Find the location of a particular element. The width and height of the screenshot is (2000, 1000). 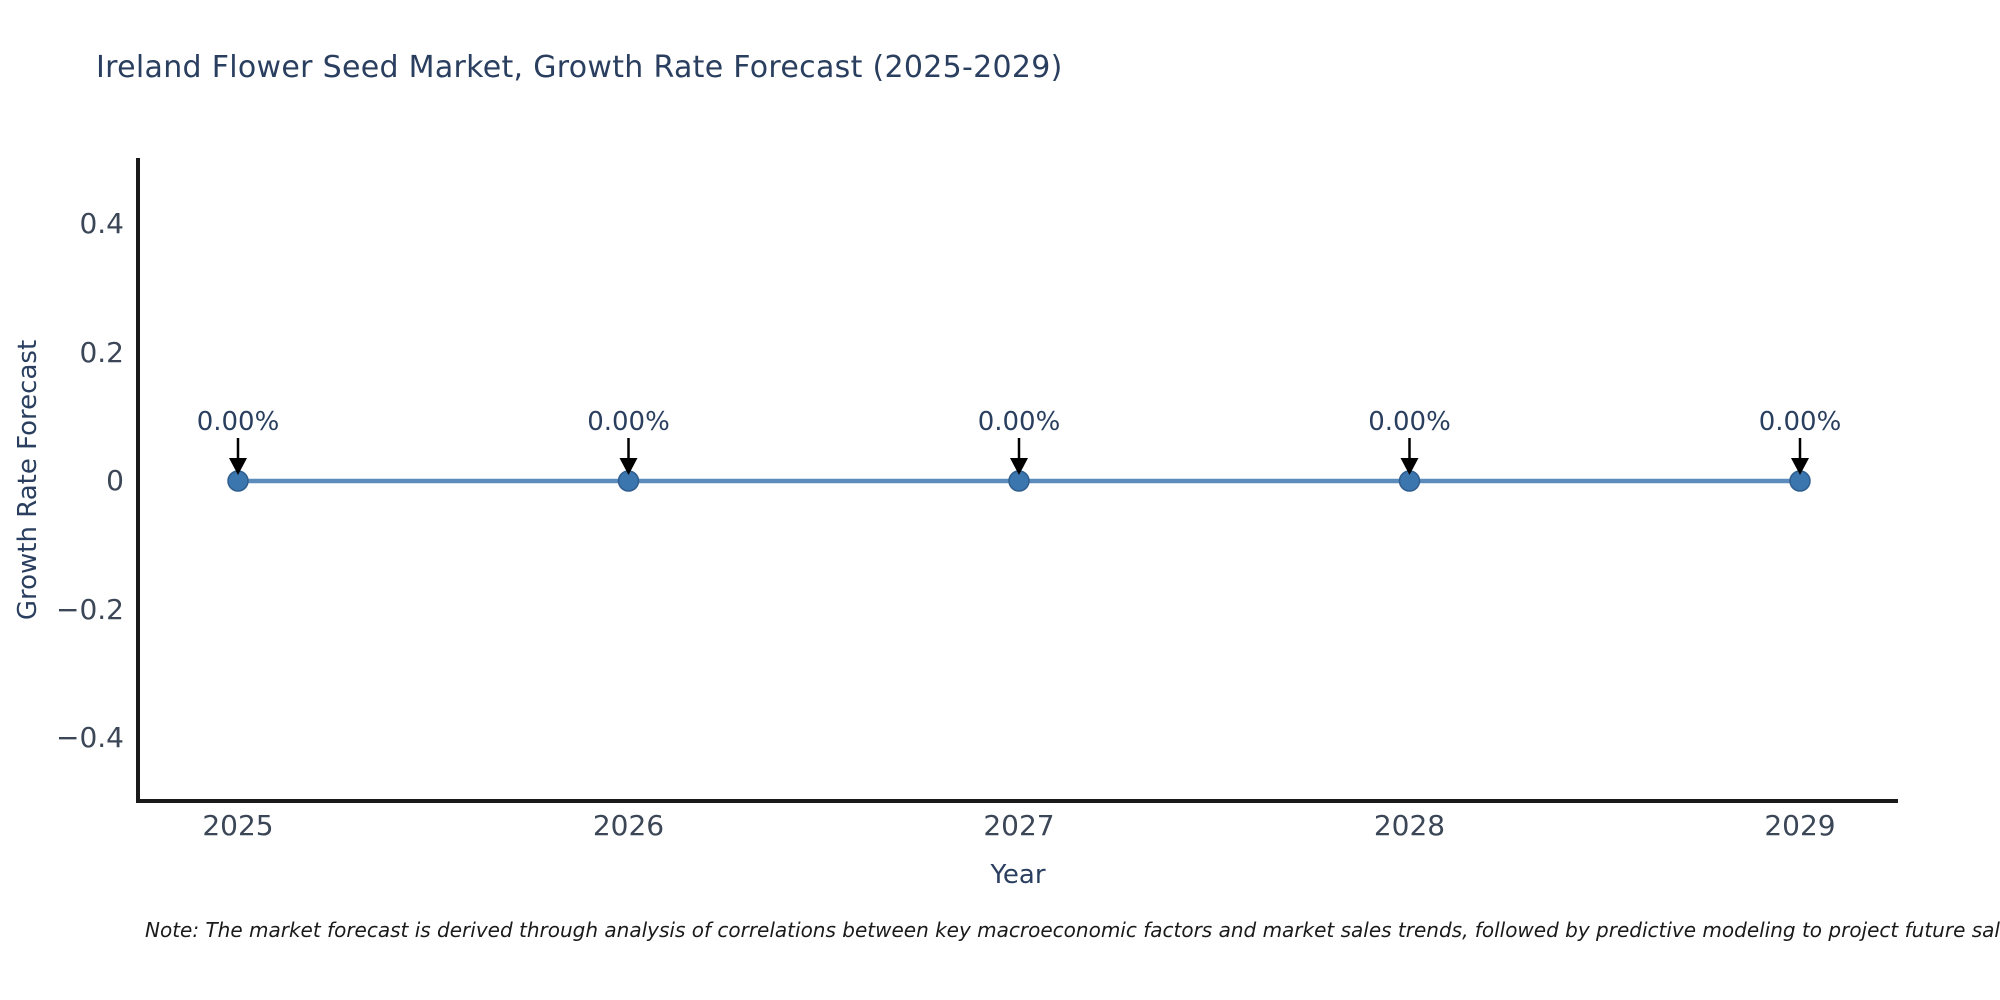

series-layer is located at coordinates (1019, 481).